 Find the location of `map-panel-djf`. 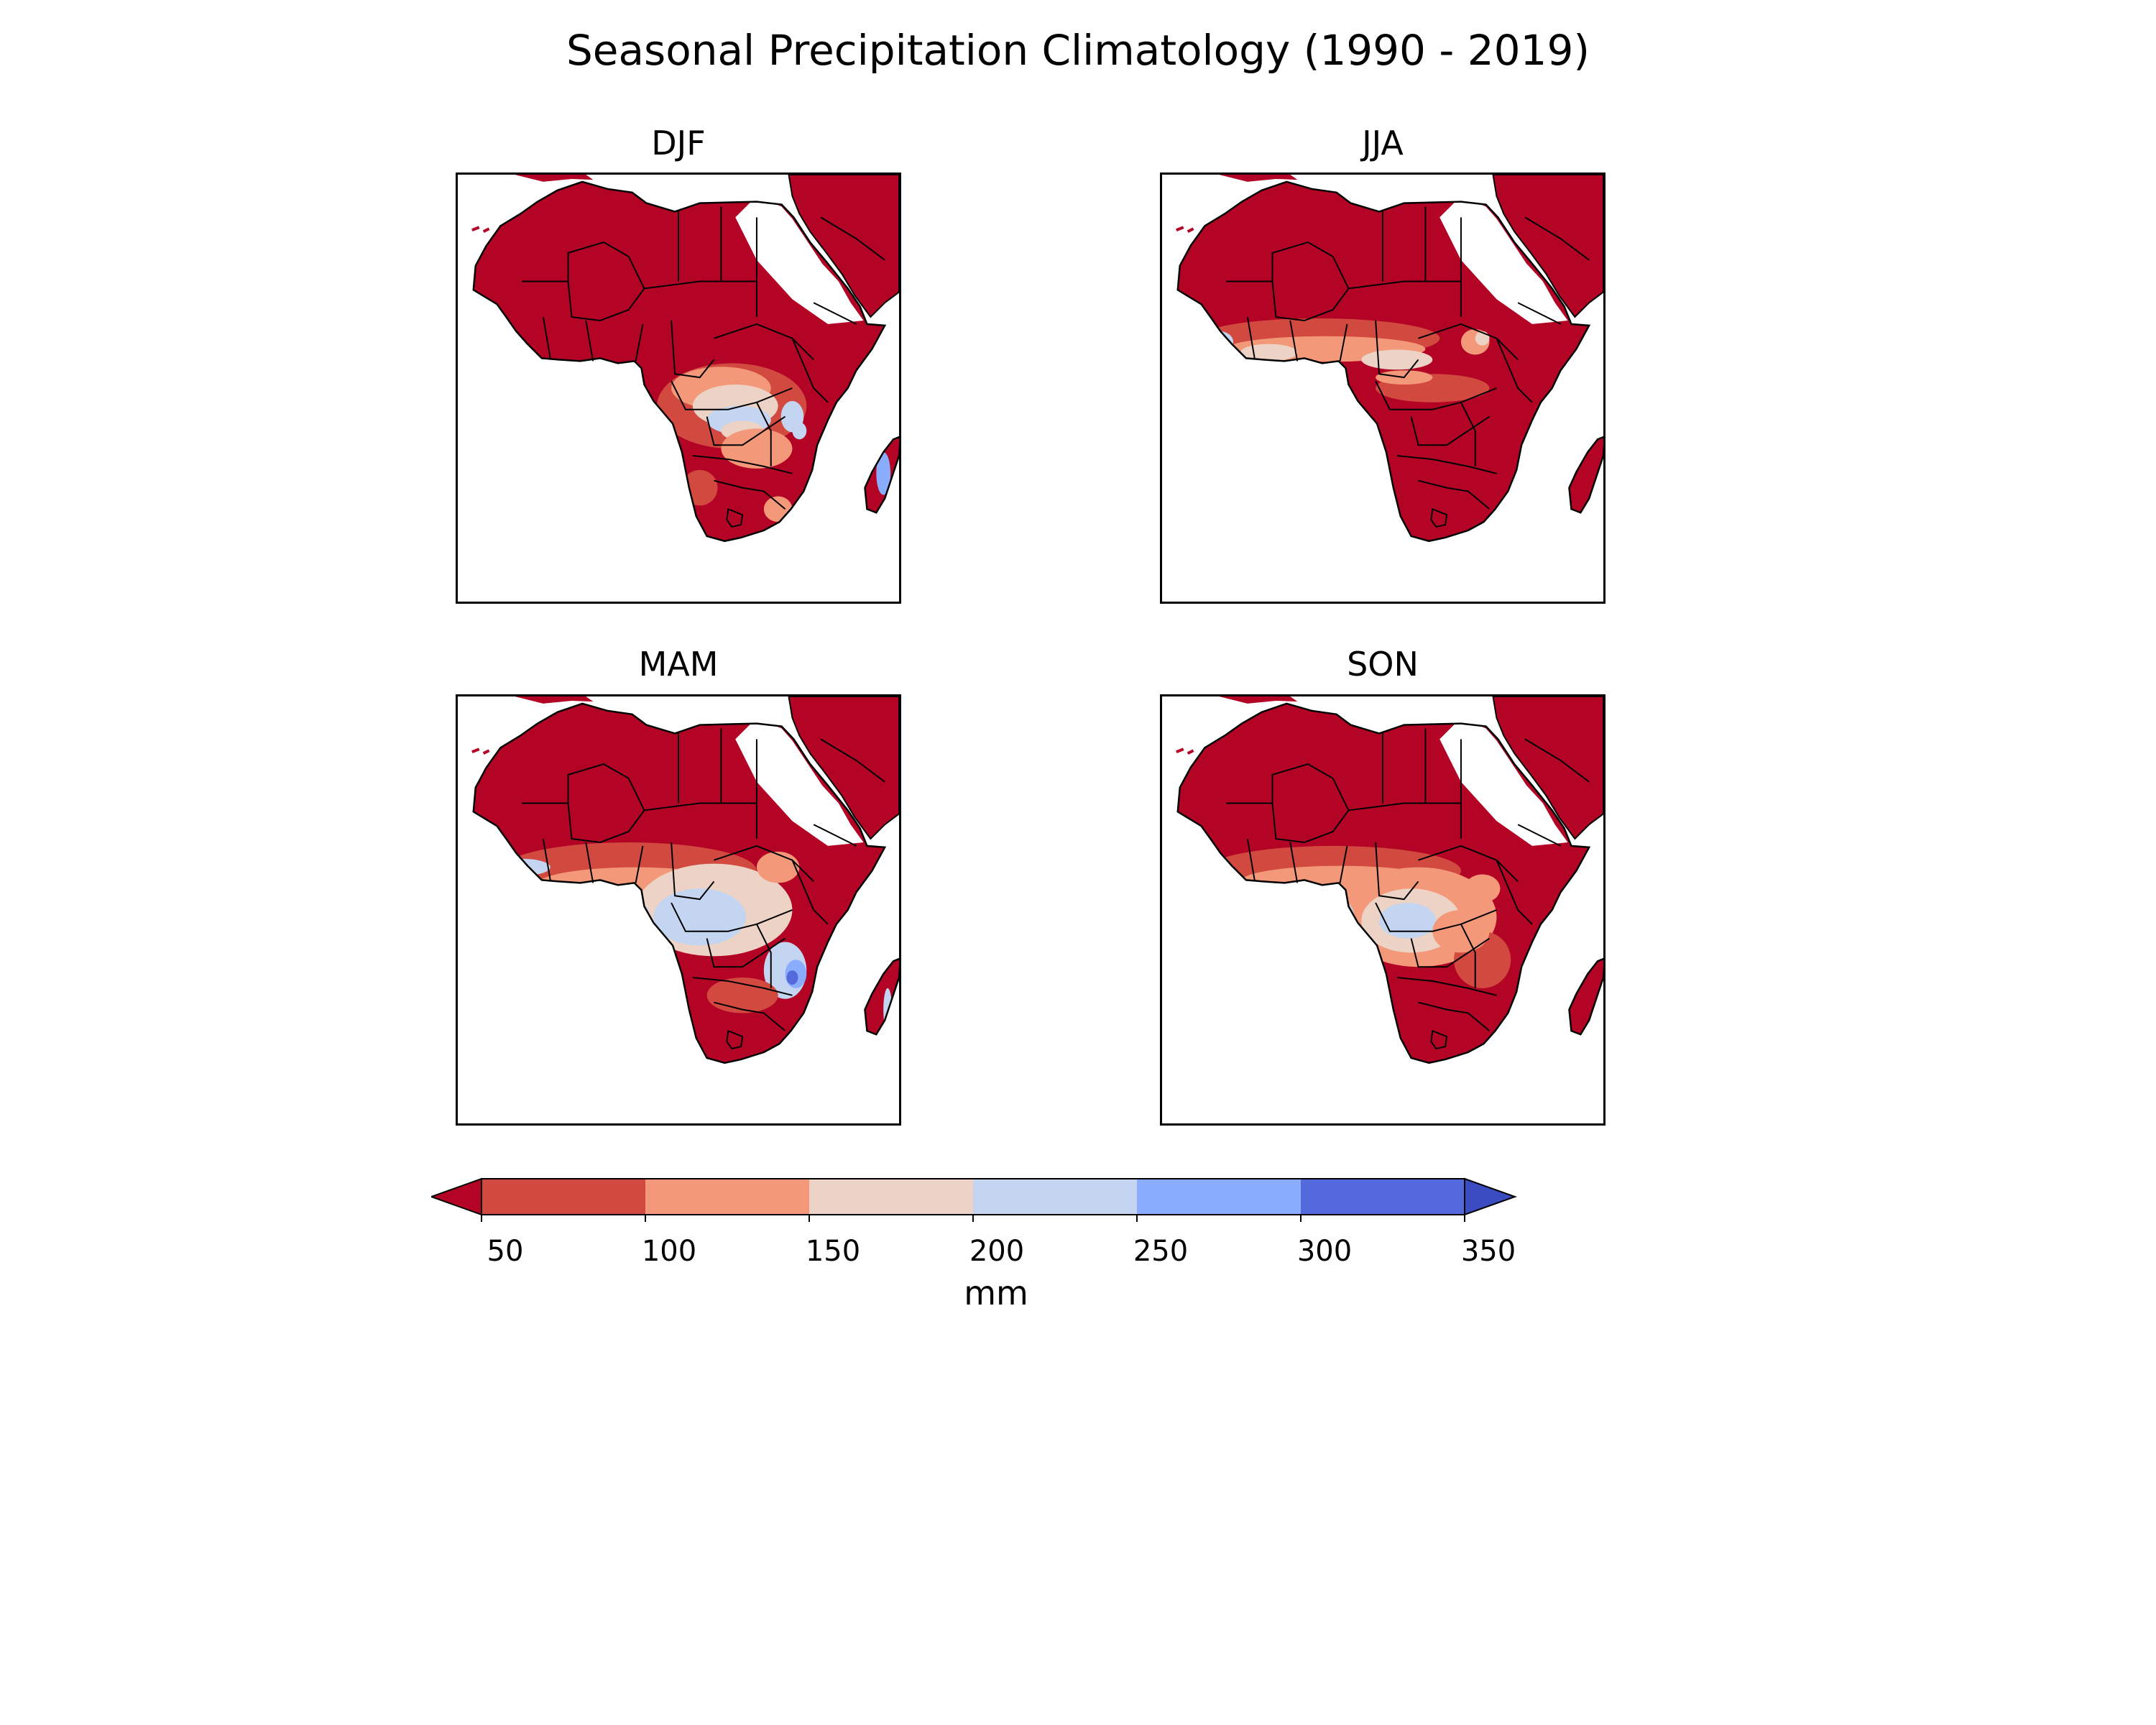

map-panel-djf is located at coordinates (678, 388).